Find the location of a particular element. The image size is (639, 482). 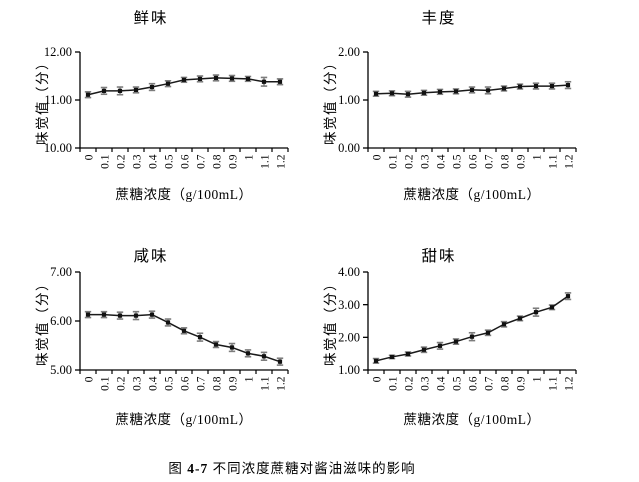

y-tick-labels: 1.00 2.00 3.00 4.00 is located at coordinates (349, 321).